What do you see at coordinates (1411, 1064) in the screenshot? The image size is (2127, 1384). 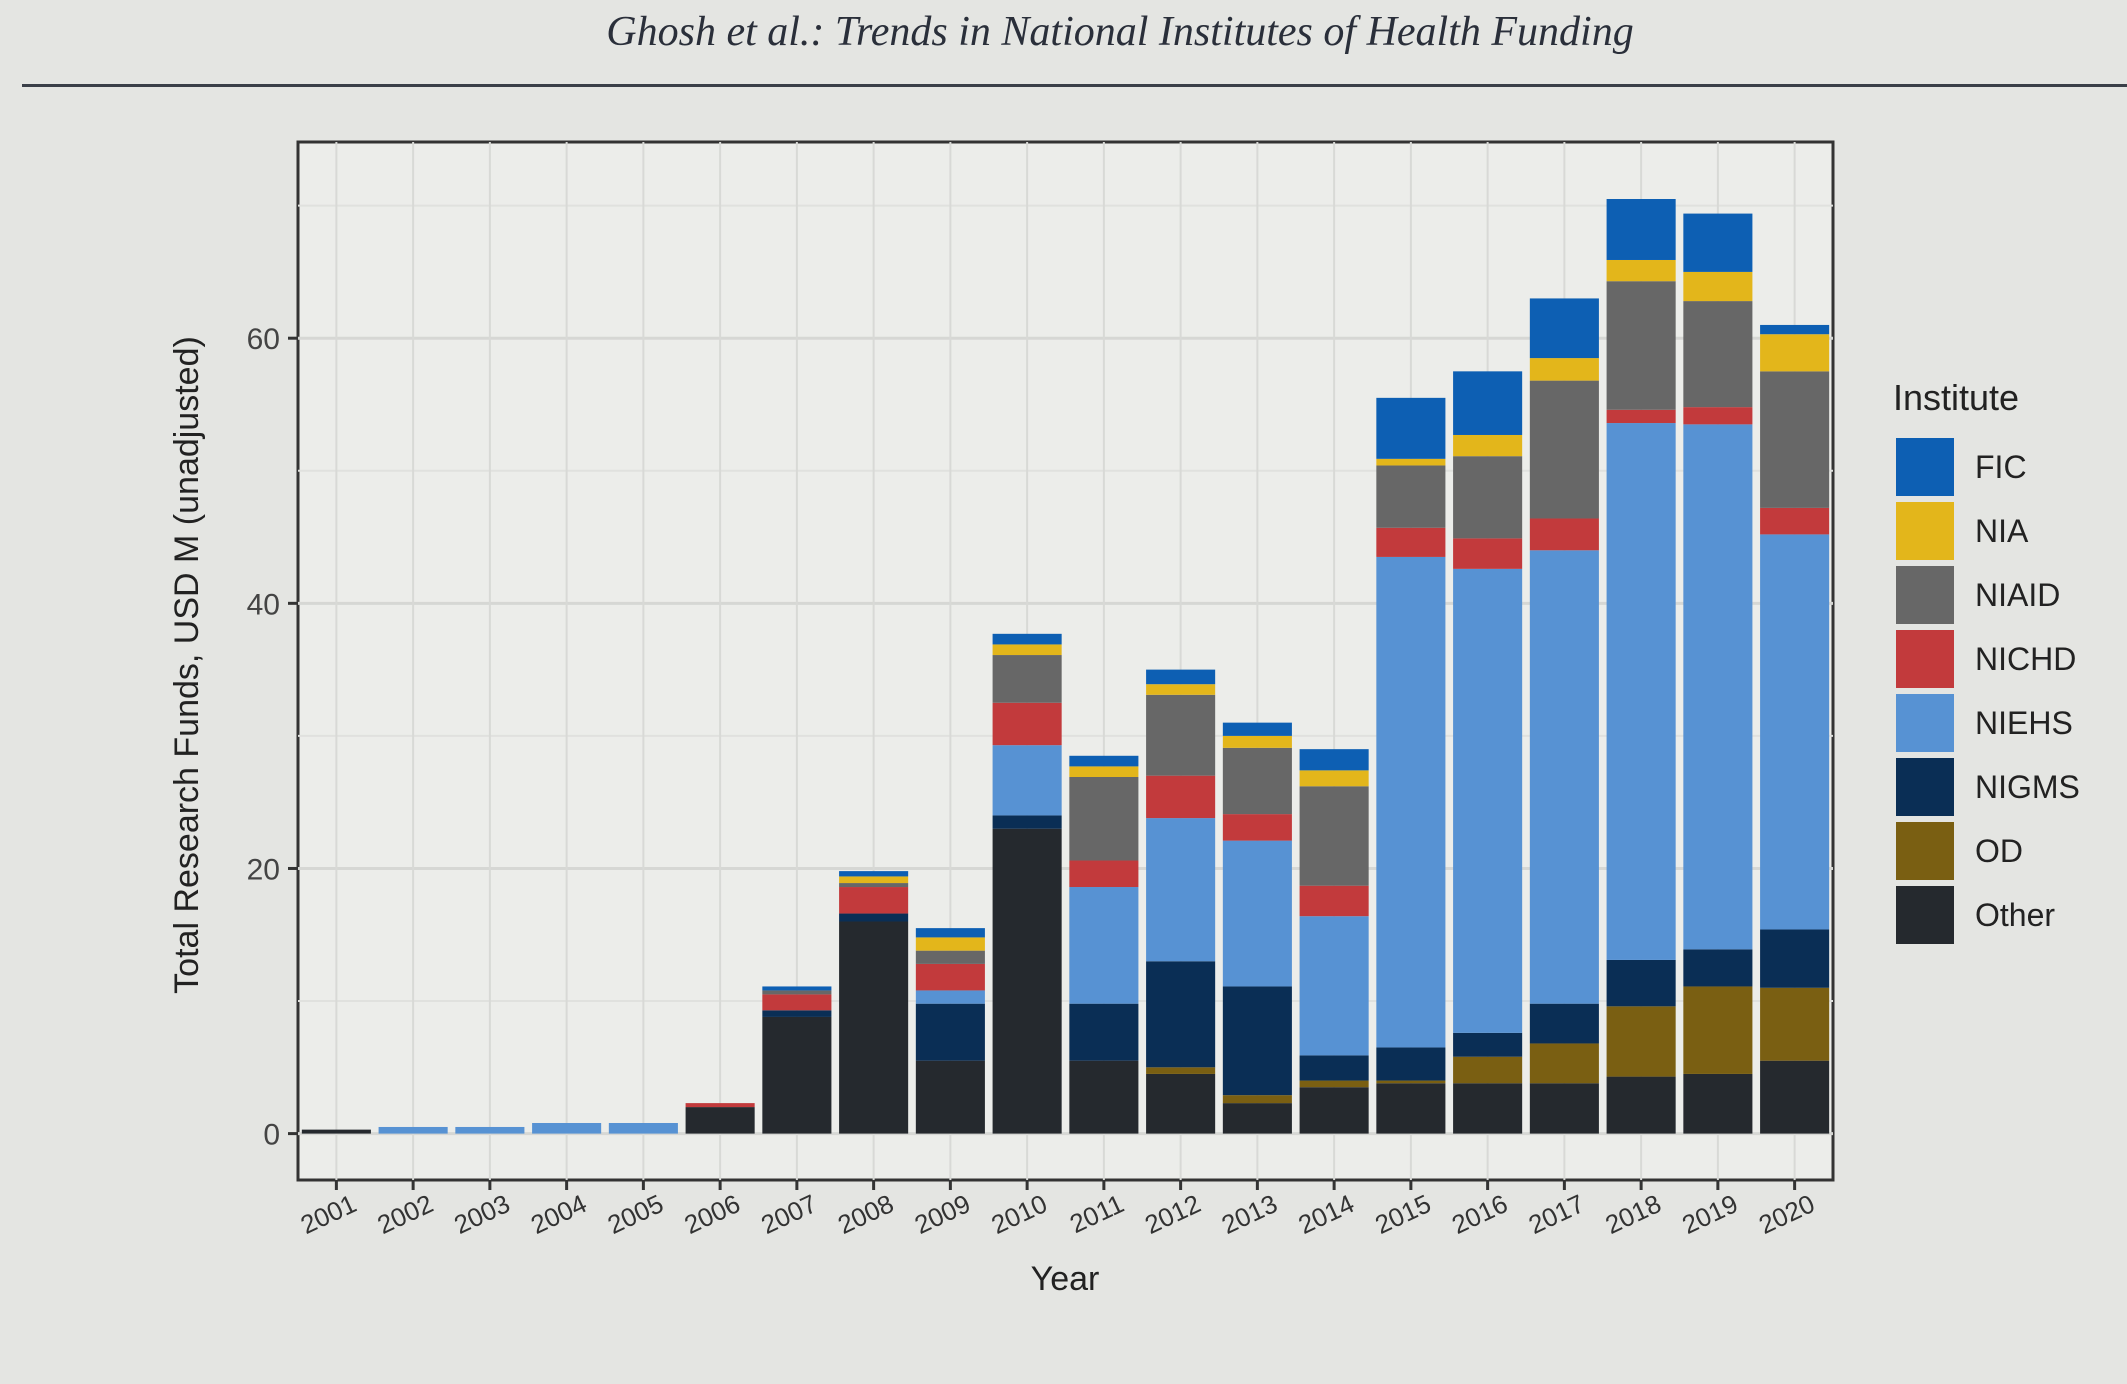 I see `bar-segment-nigms-2015` at bounding box center [1411, 1064].